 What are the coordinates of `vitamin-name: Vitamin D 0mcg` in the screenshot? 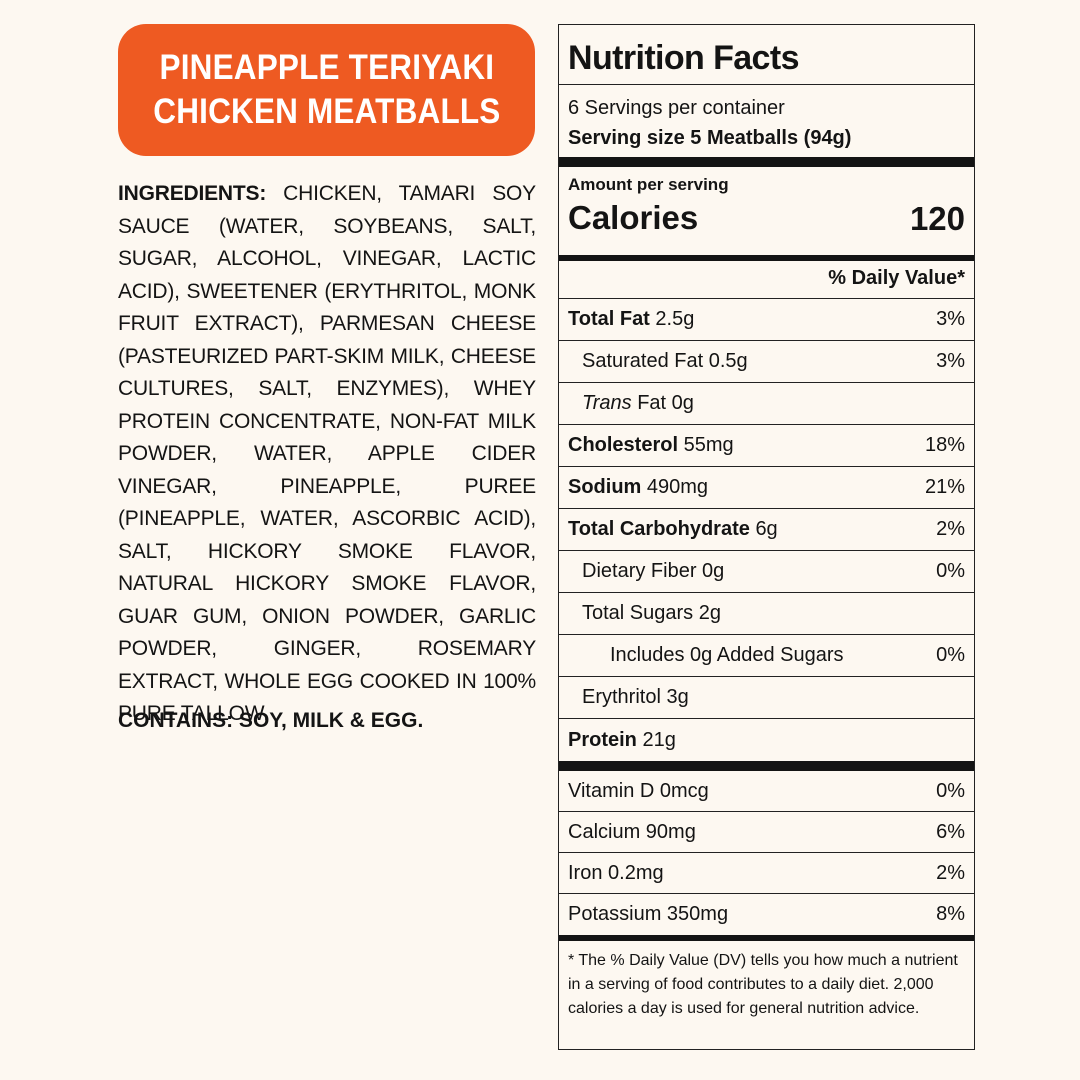 It's located at (638, 790).